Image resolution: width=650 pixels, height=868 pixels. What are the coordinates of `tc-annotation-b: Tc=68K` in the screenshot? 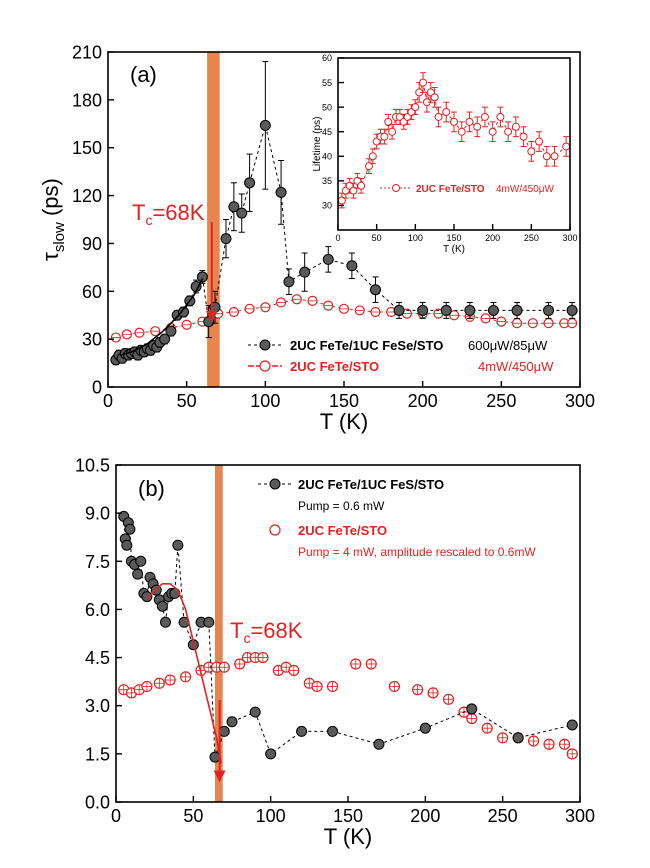 It's located at (266, 632).